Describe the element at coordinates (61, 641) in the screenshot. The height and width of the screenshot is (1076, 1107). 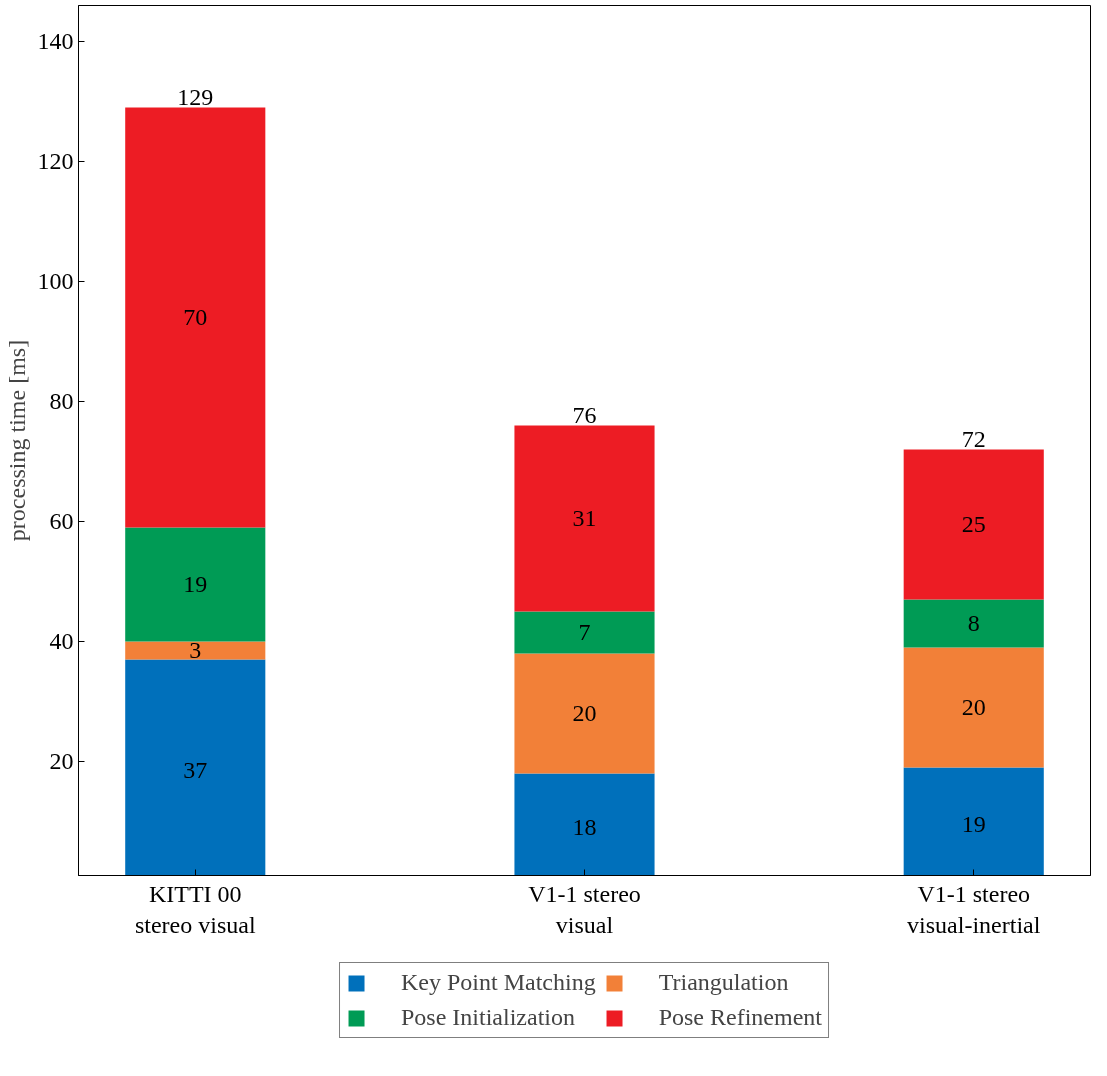
I see `y-tick-label: 40` at that location.